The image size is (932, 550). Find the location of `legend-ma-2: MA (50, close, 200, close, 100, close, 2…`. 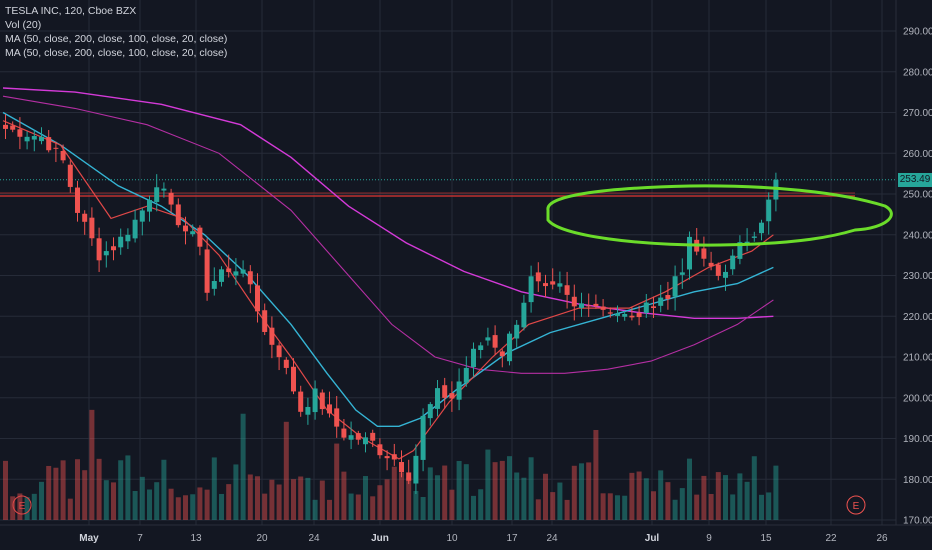

legend-ma-2: MA (50, close, 200, close, 100, close, 2… is located at coordinates (116, 53).